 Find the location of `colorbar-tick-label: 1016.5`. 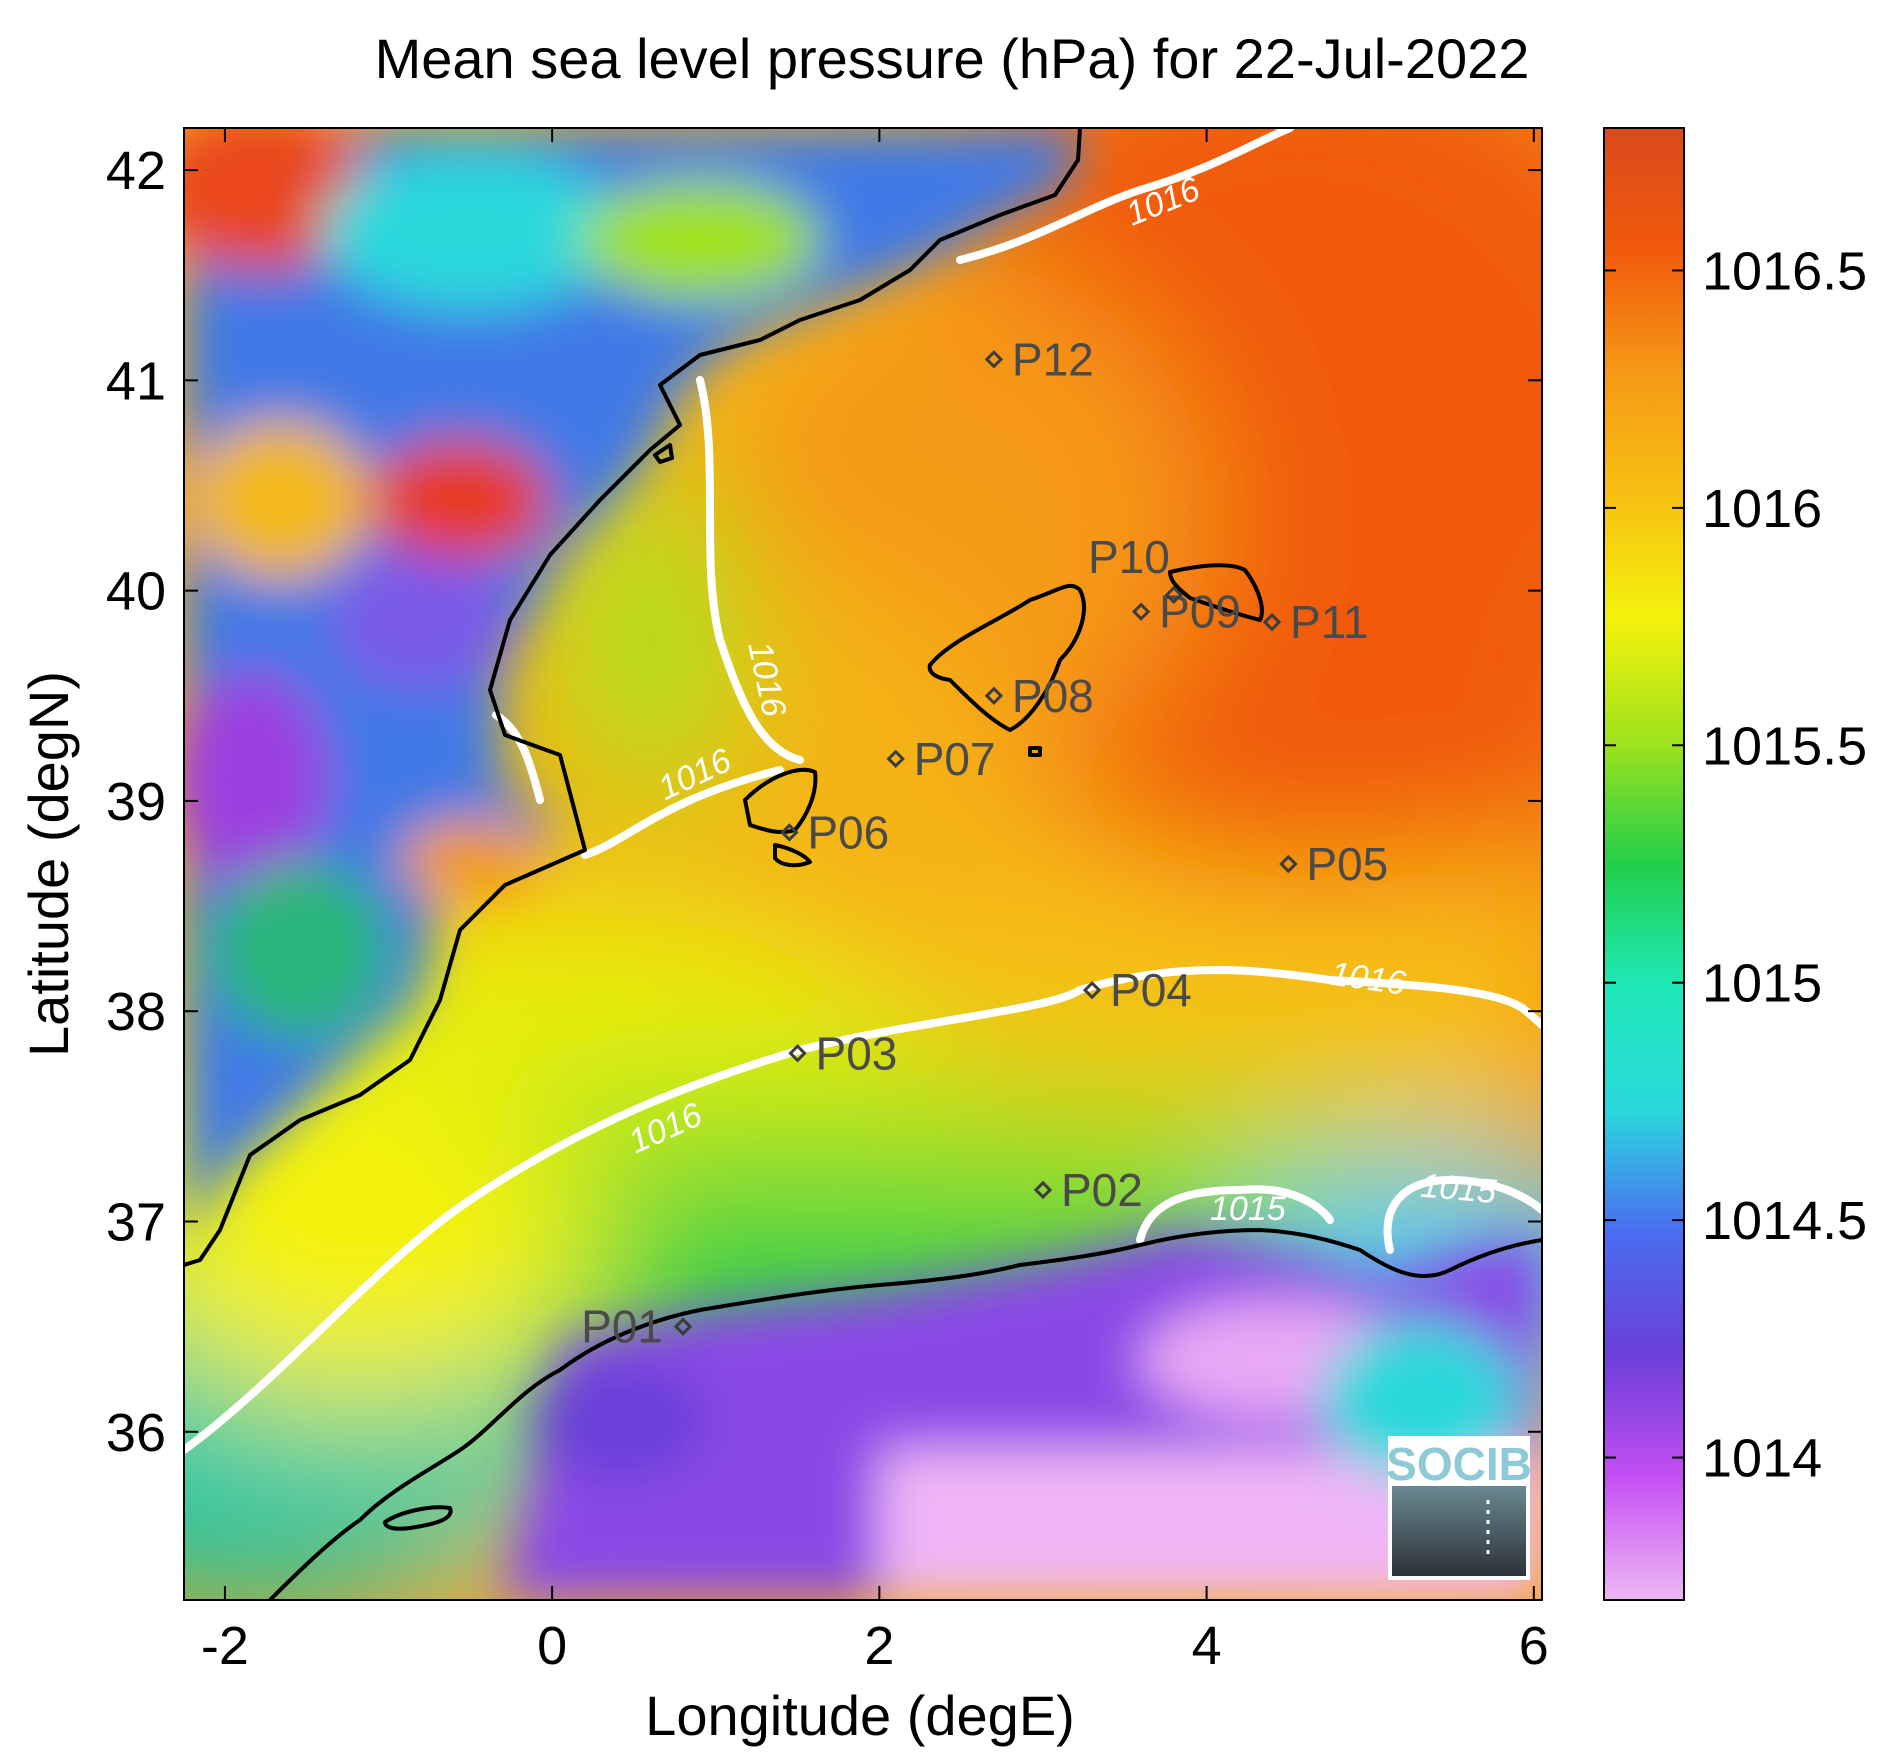

colorbar-tick-label: 1016.5 is located at coordinates (1784, 271).